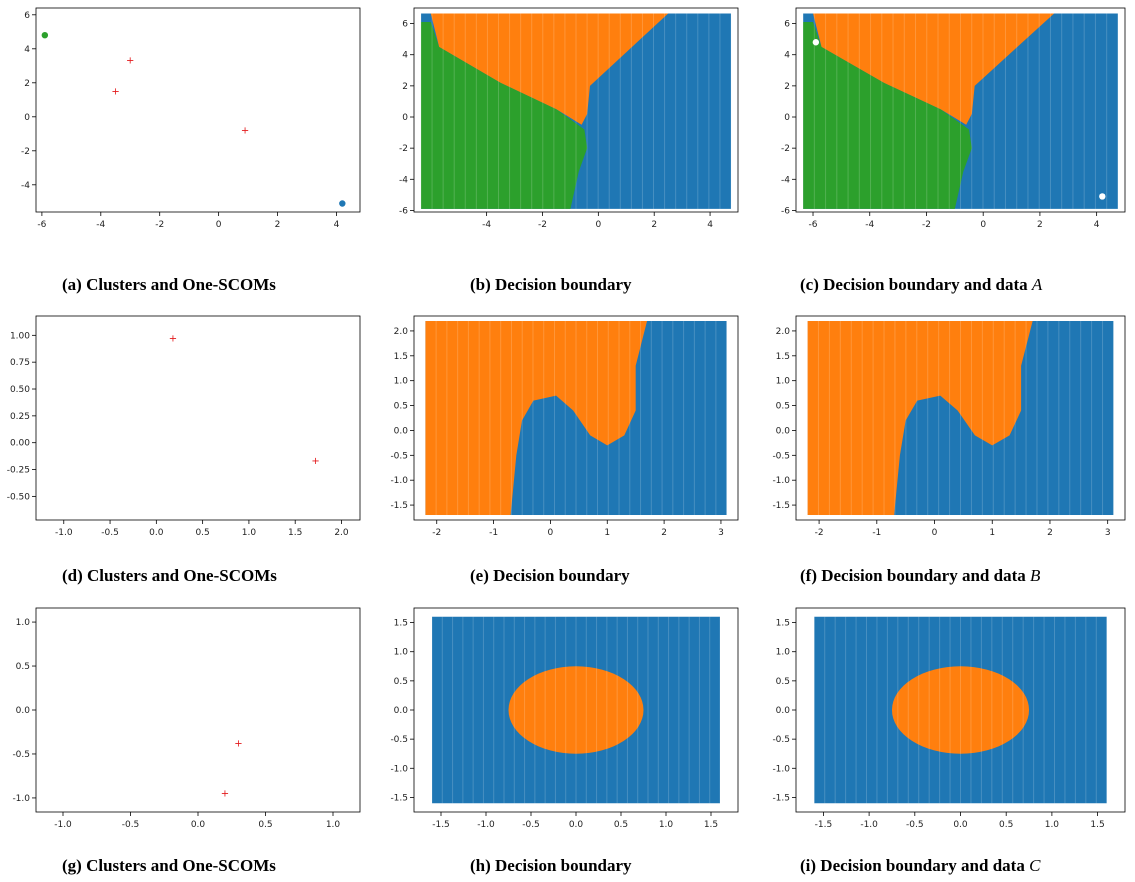 The width and height of the screenshot is (1135, 882). What do you see at coordinates (401, 332) in the screenshot?
I see `y-tick-label: 2.0` at bounding box center [401, 332].